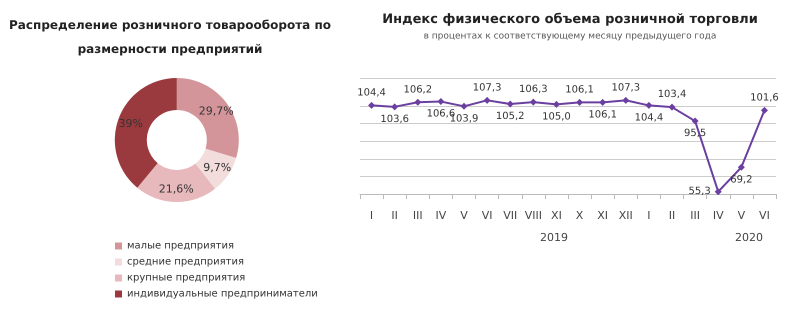 The width and height of the screenshot is (800, 334). Describe the element at coordinates (764, 98) in the screenshot. I see `data-label: 101,6` at that location.